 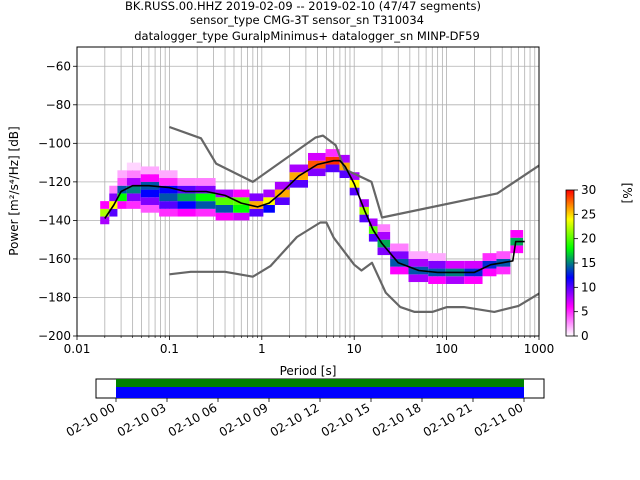 What do you see at coordinates (77, 349) in the screenshot?
I see `x-tick-label: 0.01` at bounding box center [77, 349].